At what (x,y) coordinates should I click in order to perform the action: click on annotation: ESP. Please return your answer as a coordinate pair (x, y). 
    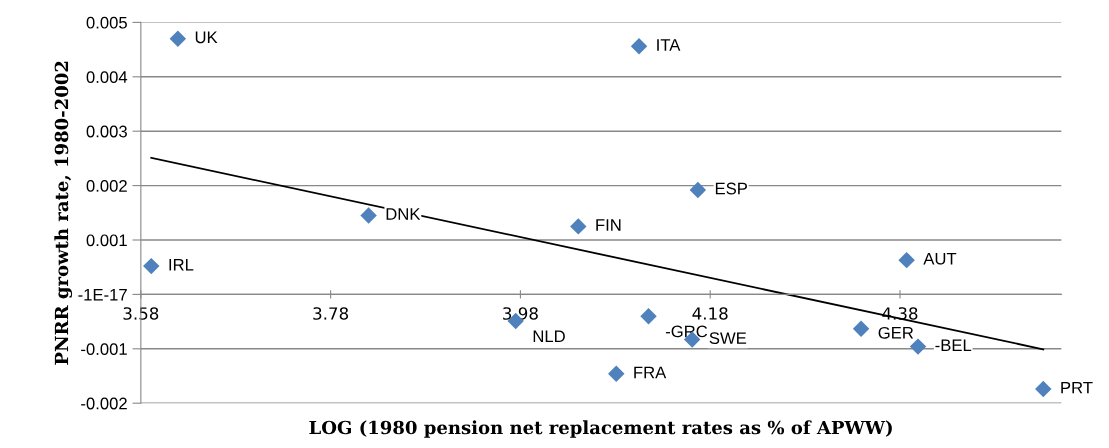
    Looking at the image, I should click on (731, 188).